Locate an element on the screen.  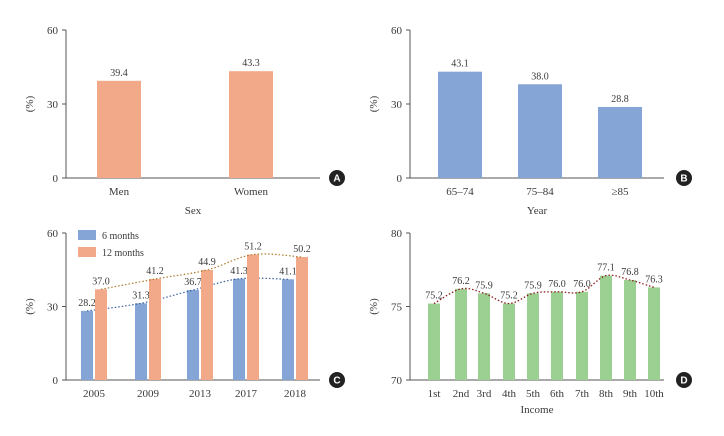
bar-value-label: 76.3 is located at coordinates (654, 279).